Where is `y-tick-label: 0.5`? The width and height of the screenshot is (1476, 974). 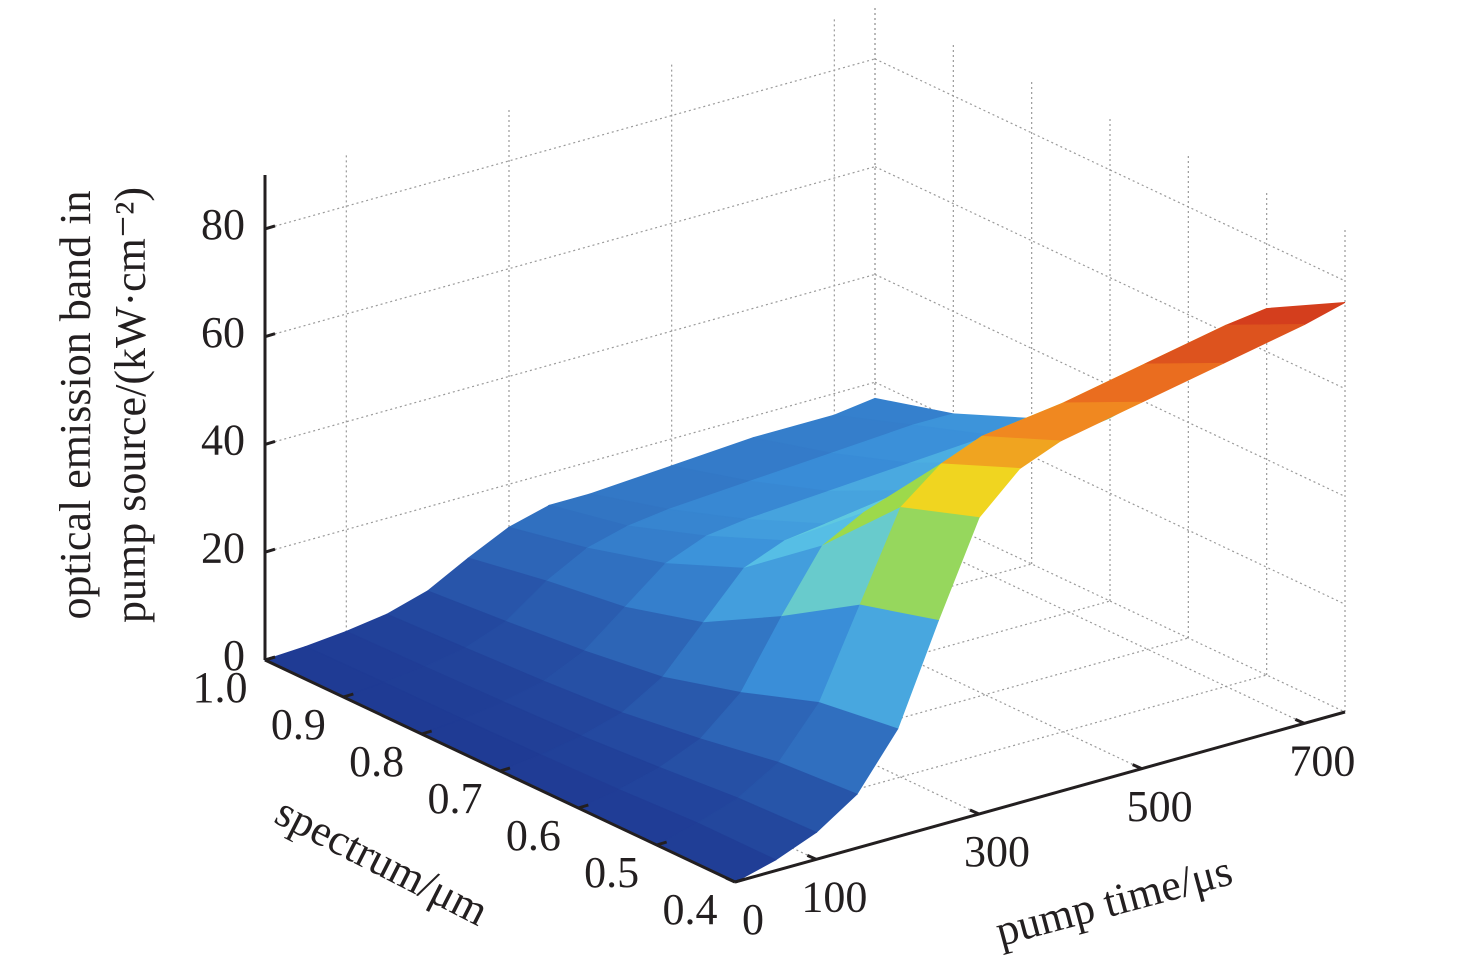 y-tick-label: 0.5 is located at coordinates (611, 872).